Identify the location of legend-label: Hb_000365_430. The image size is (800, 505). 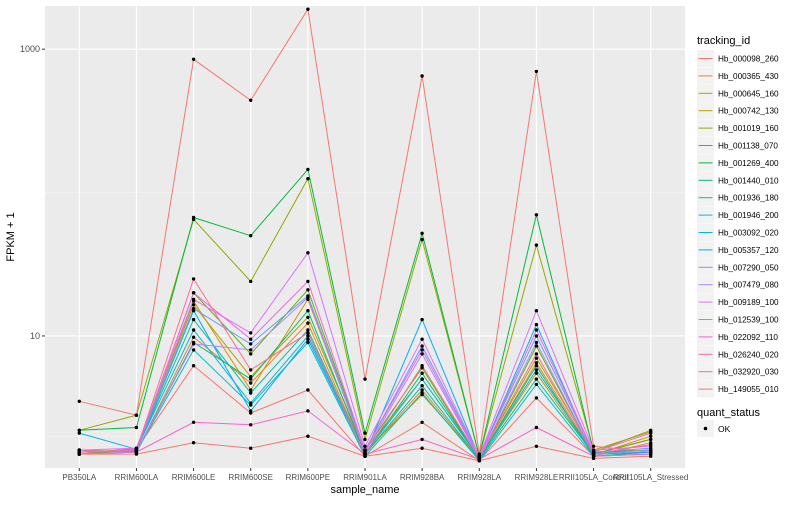
(748, 76).